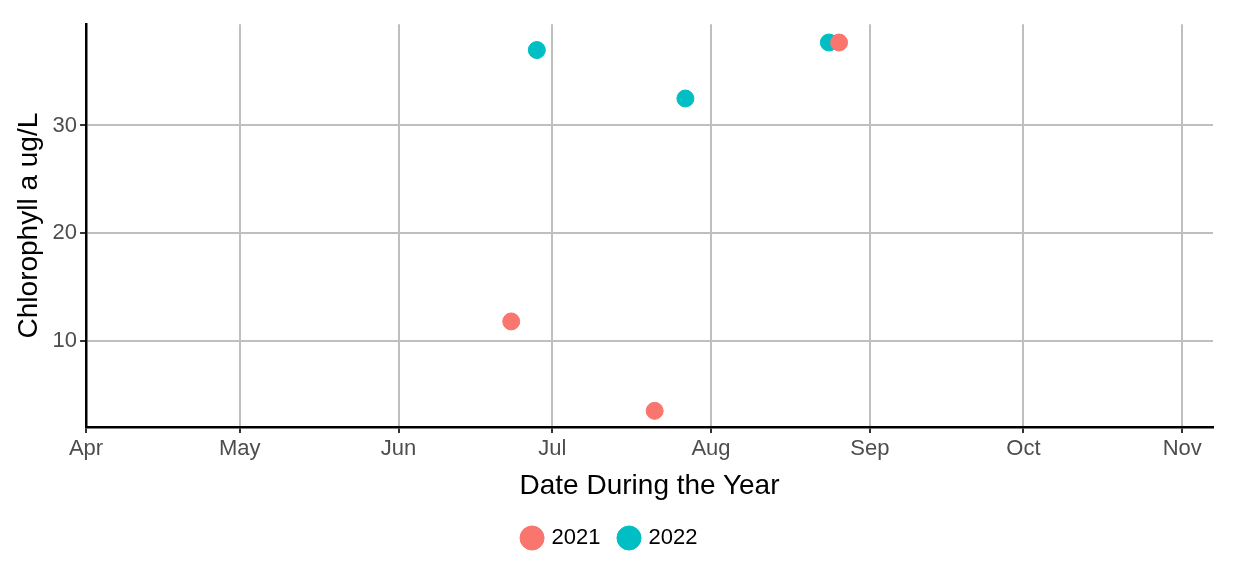 This screenshot has width=1233, height=567. Describe the element at coordinates (27, 225) in the screenshot. I see `y-axis-title: Chlorophyll a ug/L` at that location.